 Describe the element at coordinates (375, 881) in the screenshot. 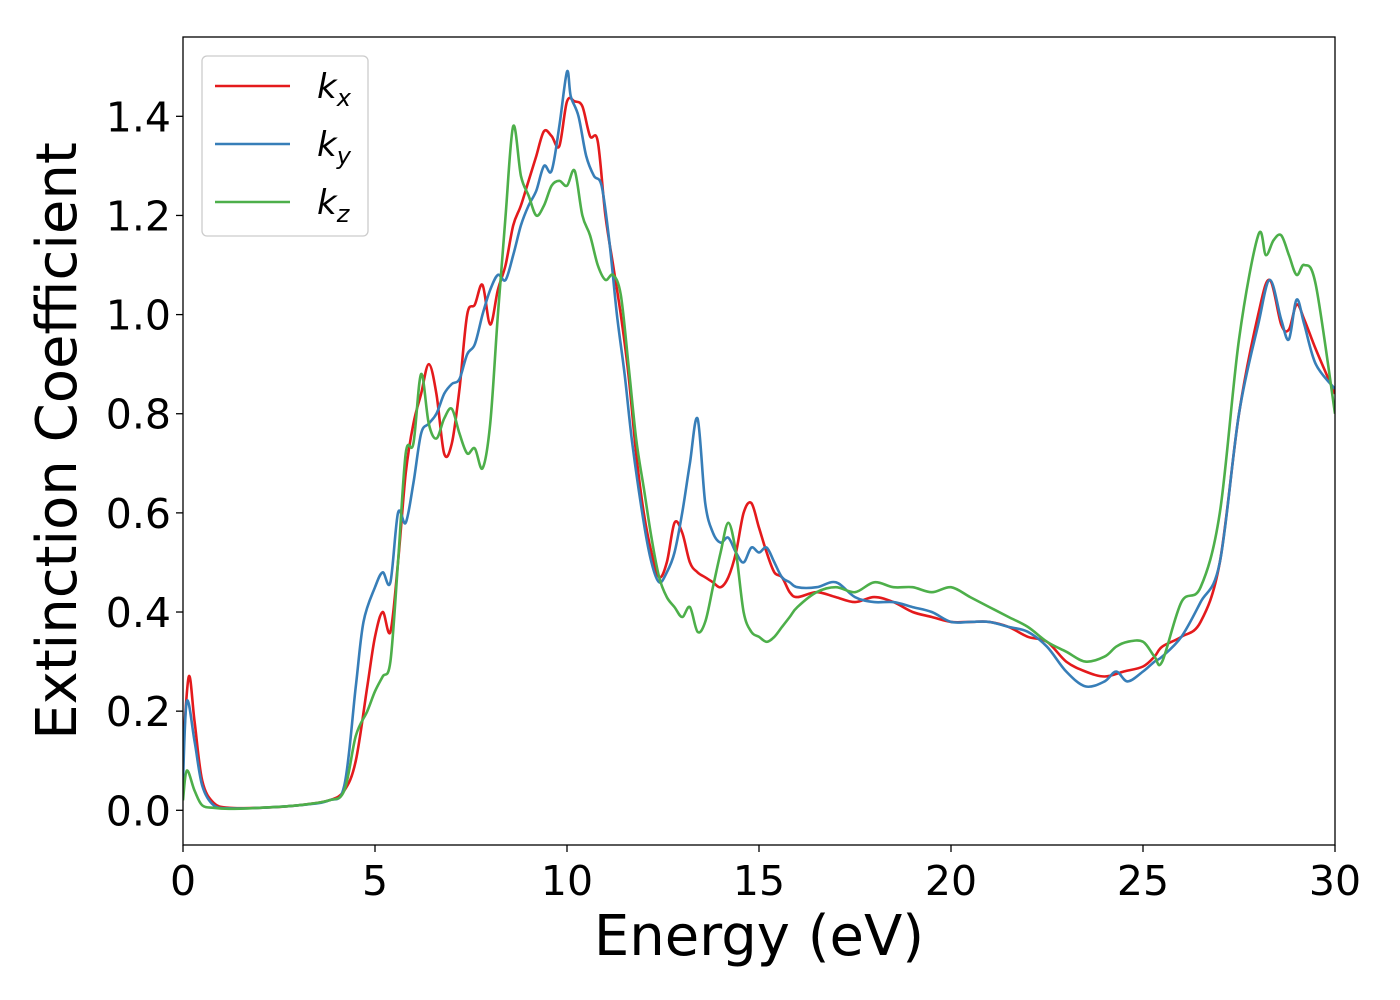

I see `x-tick-label: 5` at that location.